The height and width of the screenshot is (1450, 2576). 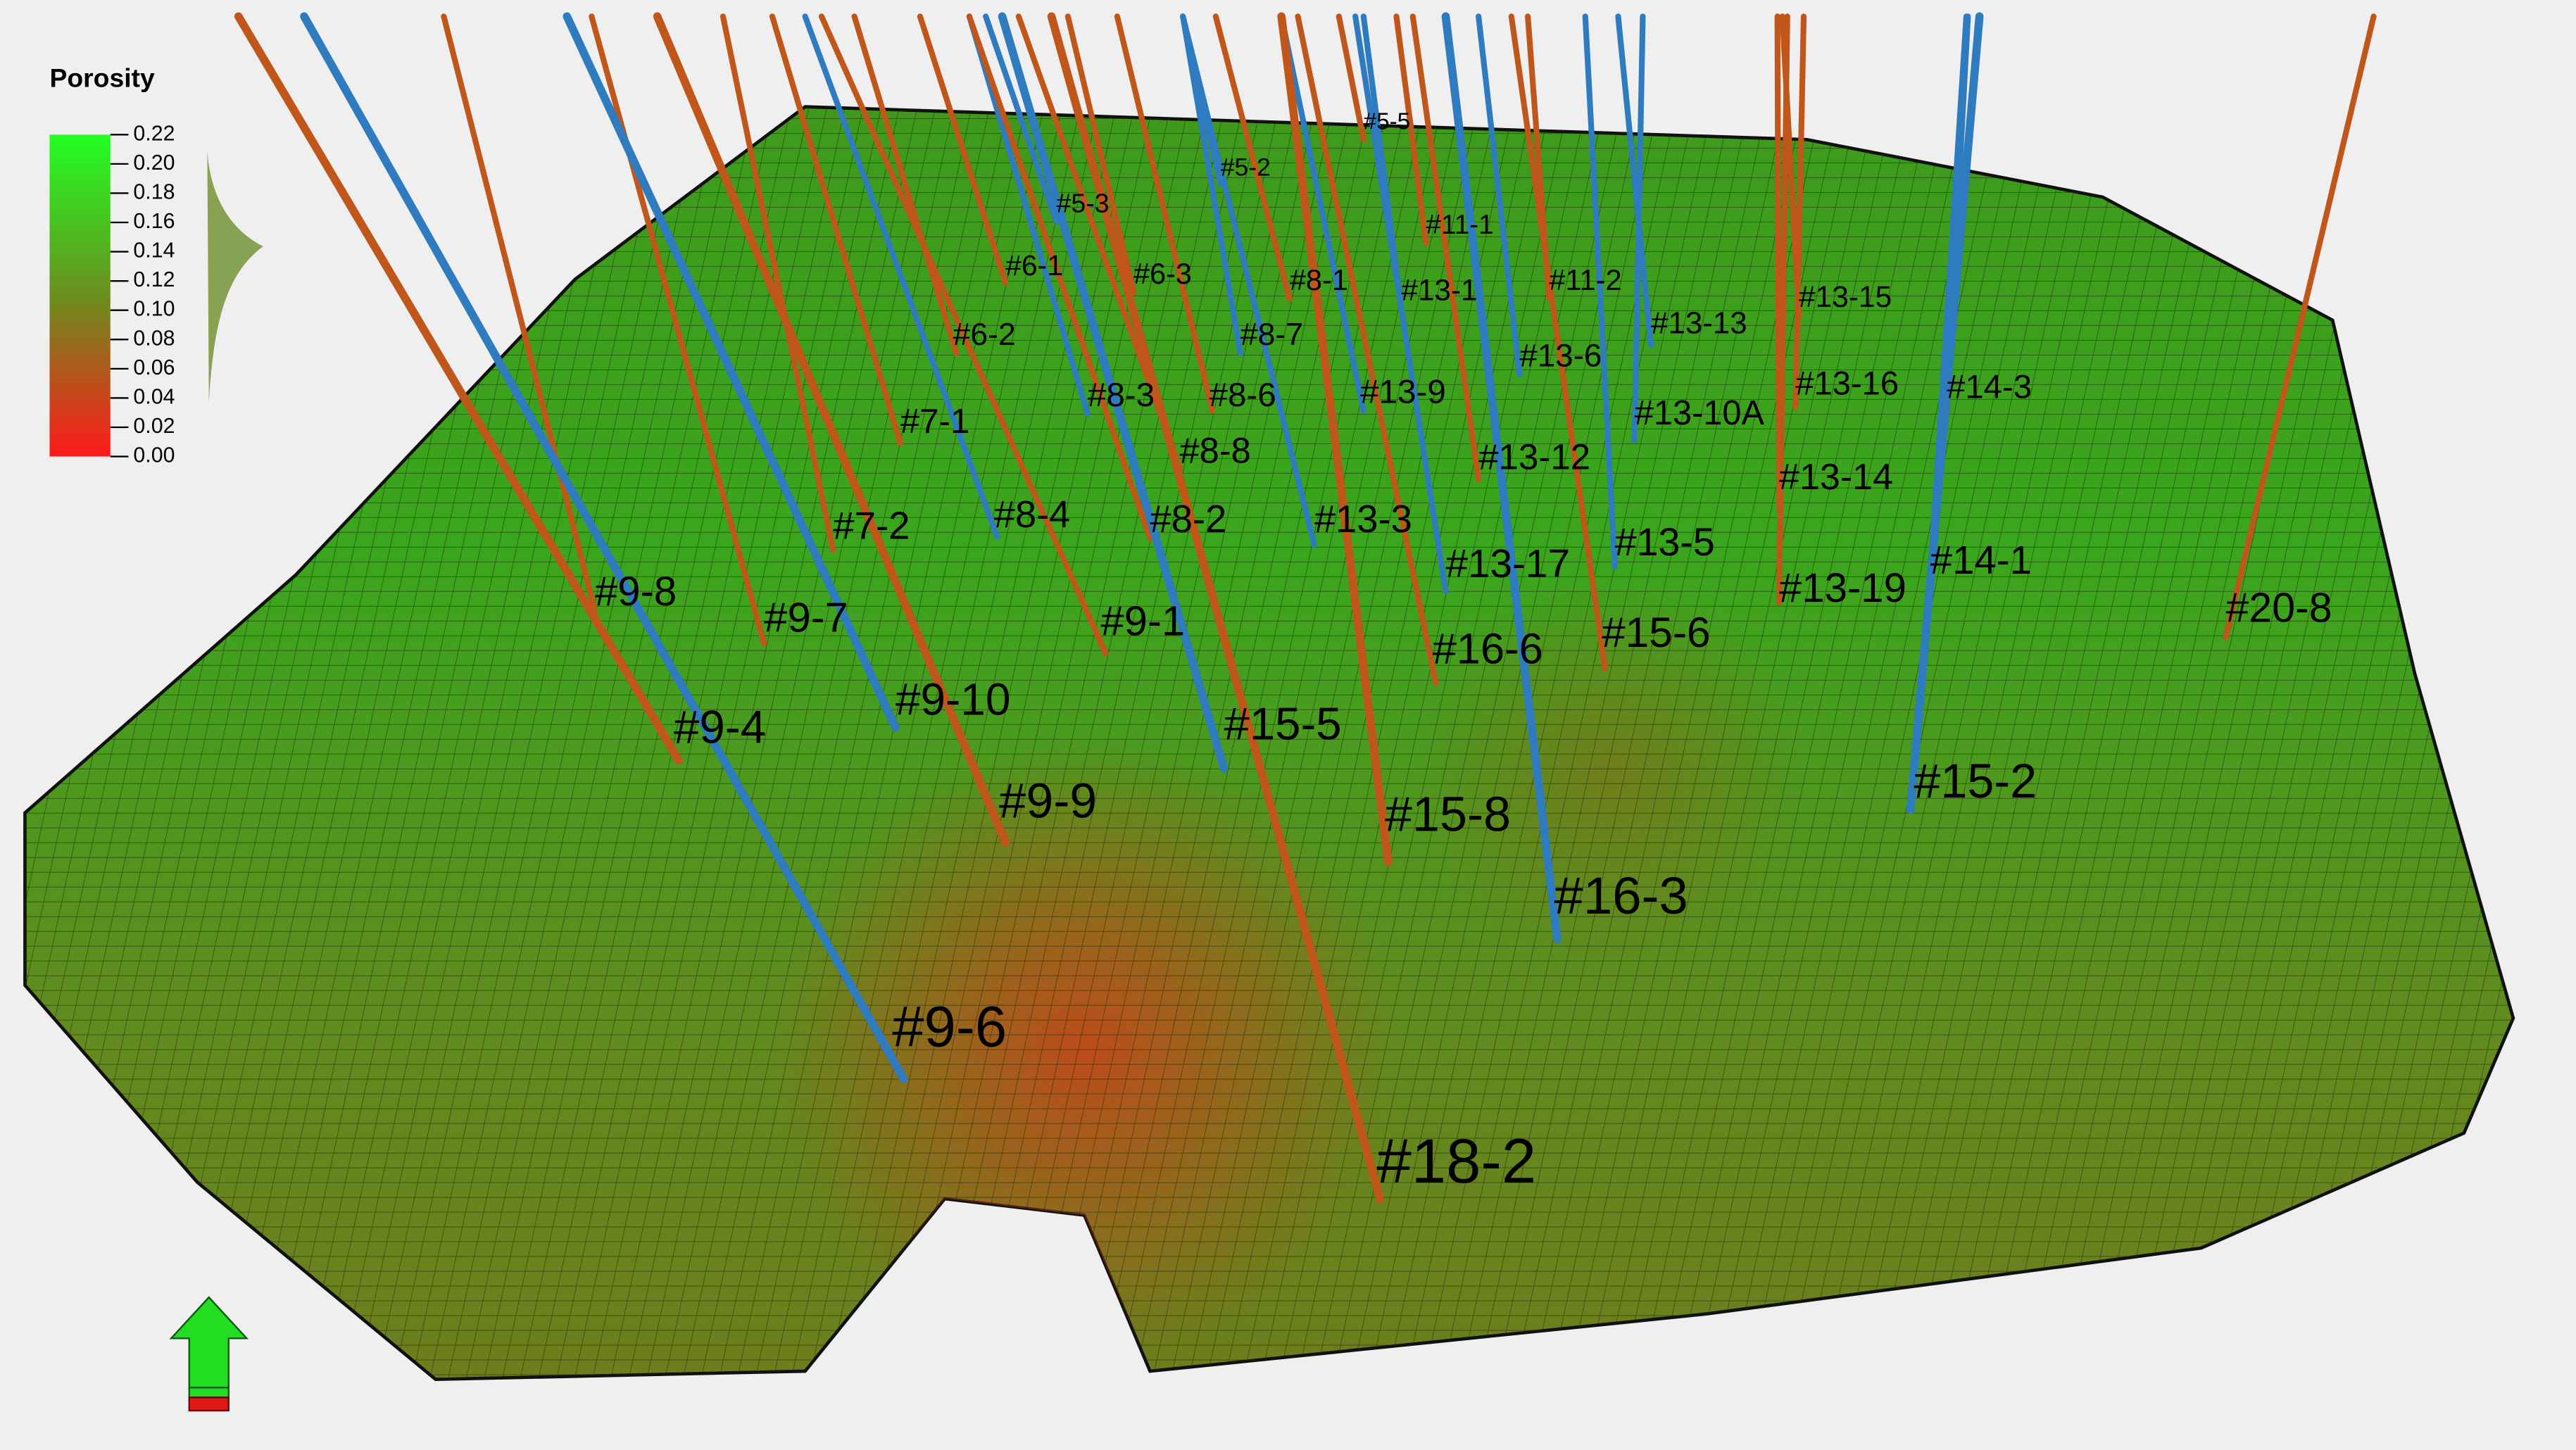 What do you see at coordinates (1032, 514) in the screenshot?
I see `well-label: #8-4` at bounding box center [1032, 514].